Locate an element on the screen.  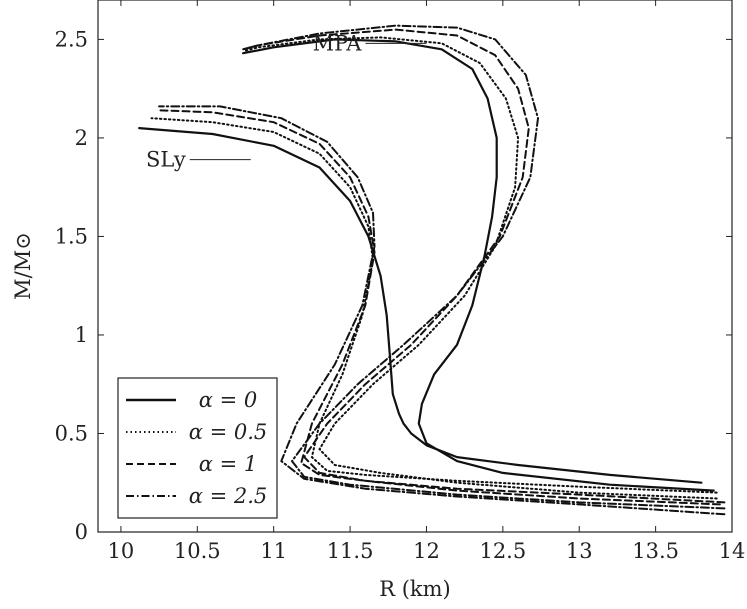
x-tick-label: 11.5 is located at coordinates (350, 551).